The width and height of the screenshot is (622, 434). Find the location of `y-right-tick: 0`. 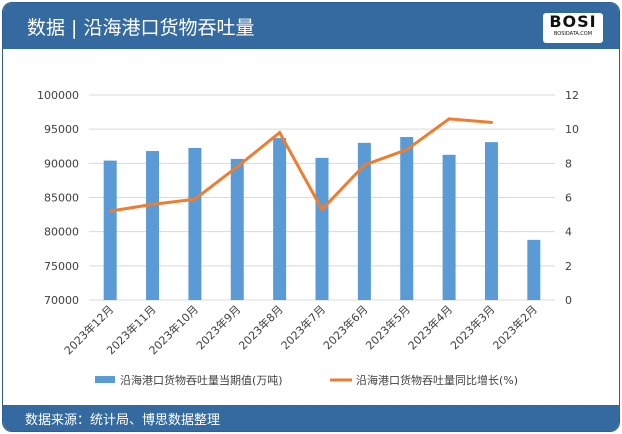

y-right-tick: 0 is located at coordinates (568, 300).